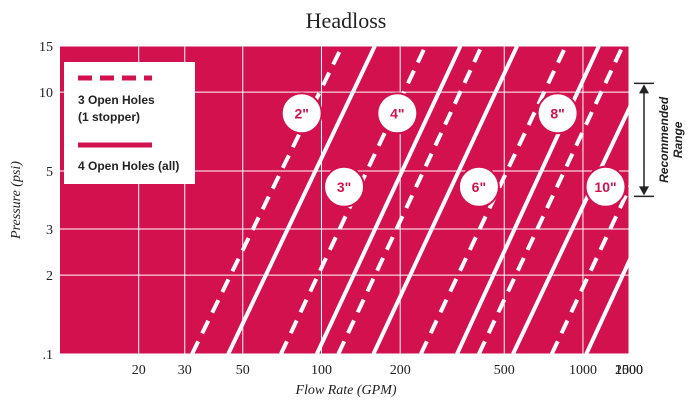 This screenshot has width=697, height=403. What do you see at coordinates (116, 100) in the screenshot?
I see `legend-dashed-label-1: 3 Open Holes` at bounding box center [116, 100].